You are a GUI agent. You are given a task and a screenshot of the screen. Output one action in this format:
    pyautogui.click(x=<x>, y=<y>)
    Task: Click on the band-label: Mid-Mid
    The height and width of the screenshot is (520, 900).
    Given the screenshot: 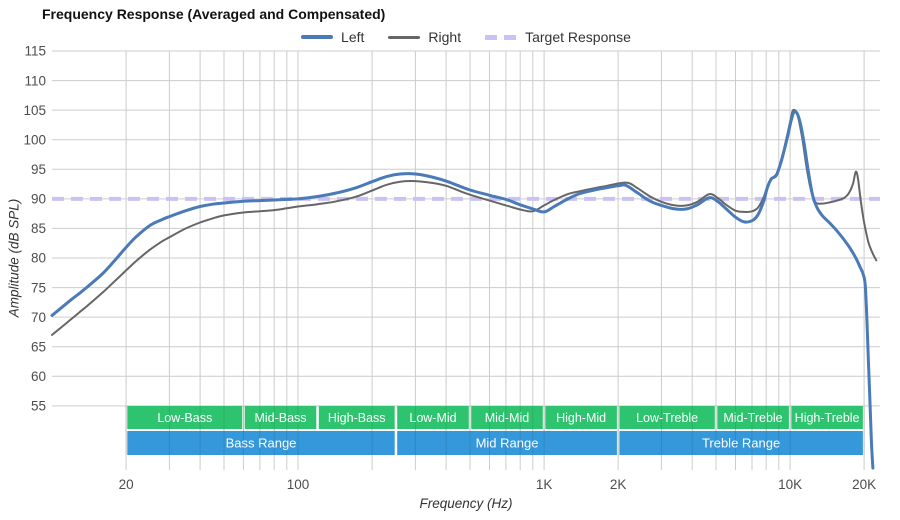 What is the action you would take?
    pyautogui.click(x=507, y=418)
    